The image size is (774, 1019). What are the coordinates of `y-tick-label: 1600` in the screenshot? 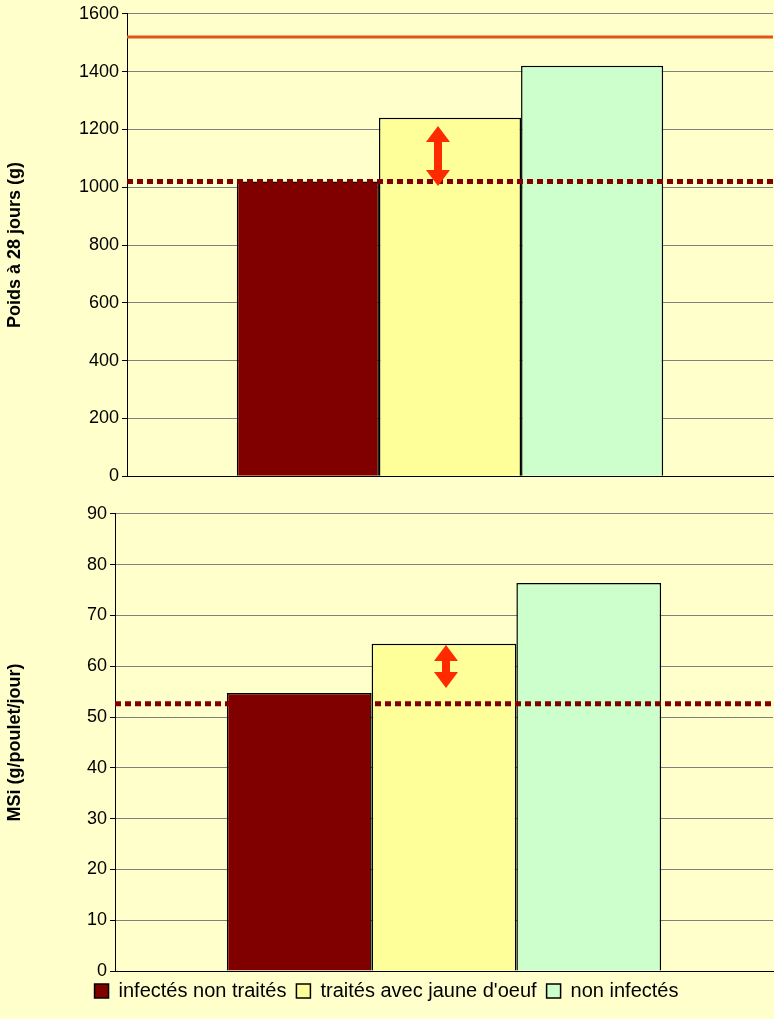 It's located at (98, 12).